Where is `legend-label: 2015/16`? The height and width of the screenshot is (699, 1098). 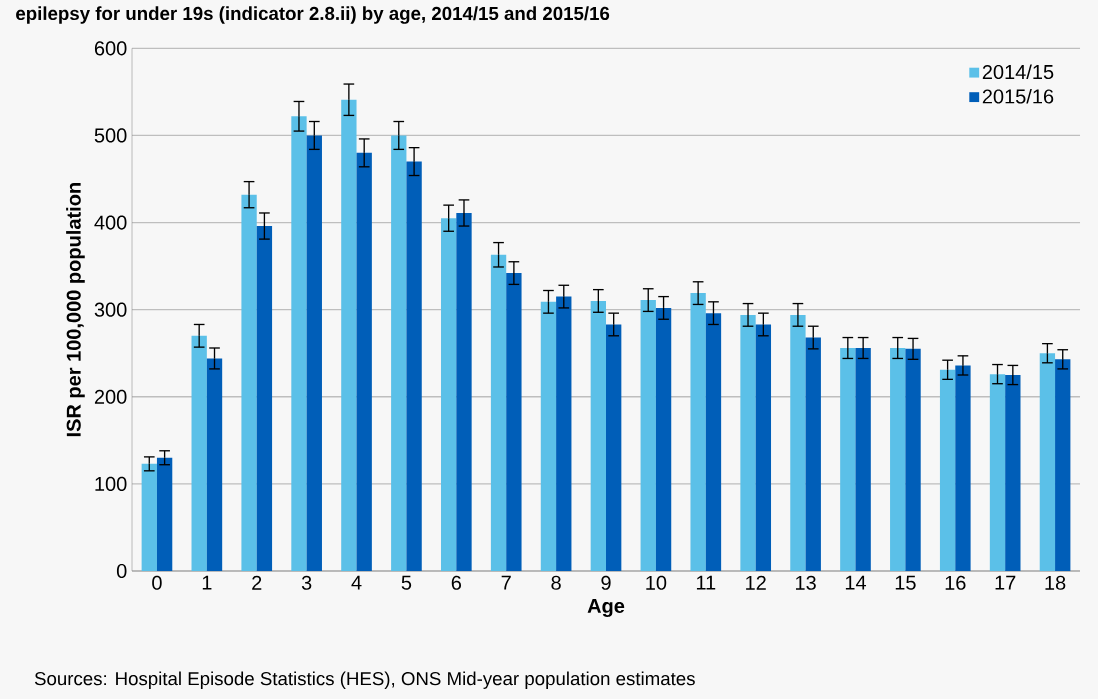 legend-label: 2015/16 is located at coordinates (1018, 96).